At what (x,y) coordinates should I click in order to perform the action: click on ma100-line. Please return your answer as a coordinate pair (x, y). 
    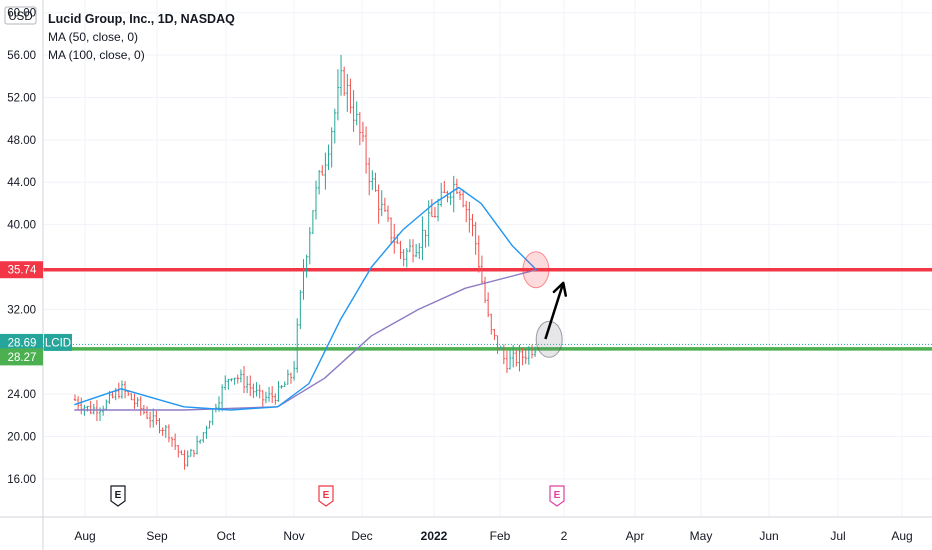
    Looking at the image, I should click on (306, 340).